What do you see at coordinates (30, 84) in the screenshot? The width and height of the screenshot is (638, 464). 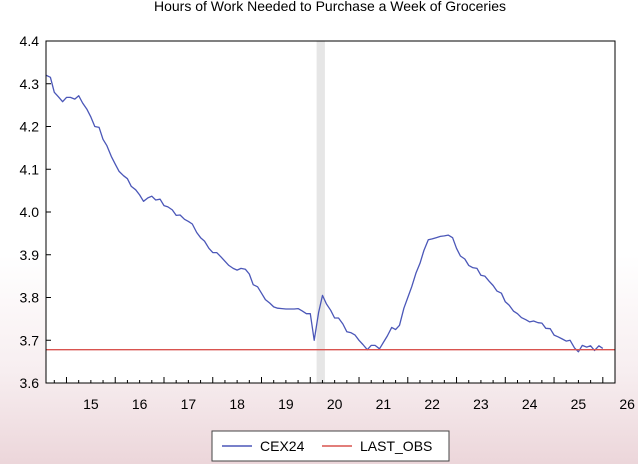 I see `y-tick-label: 4.3` at bounding box center [30, 84].